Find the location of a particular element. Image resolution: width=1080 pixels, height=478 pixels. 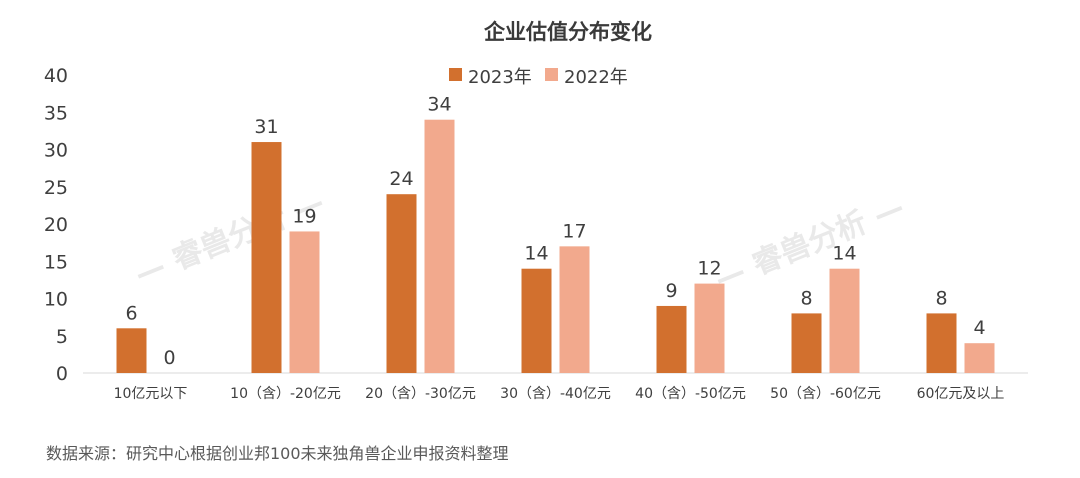

x-tick-label: 50（含）-60亿元 is located at coordinates (825, 394).